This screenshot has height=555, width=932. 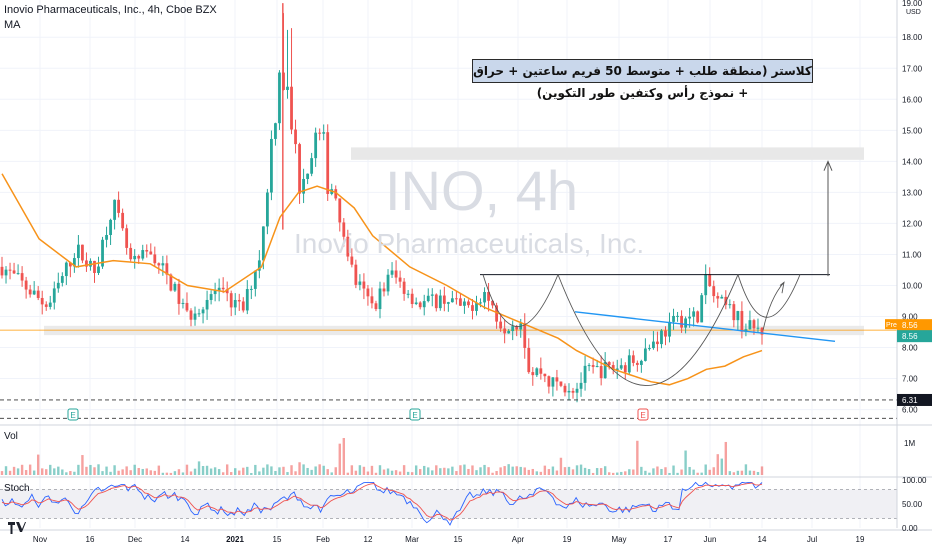 What do you see at coordinates (782, 287) in the screenshot?
I see `projection-arrowhead` at bounding box center [782, 287].